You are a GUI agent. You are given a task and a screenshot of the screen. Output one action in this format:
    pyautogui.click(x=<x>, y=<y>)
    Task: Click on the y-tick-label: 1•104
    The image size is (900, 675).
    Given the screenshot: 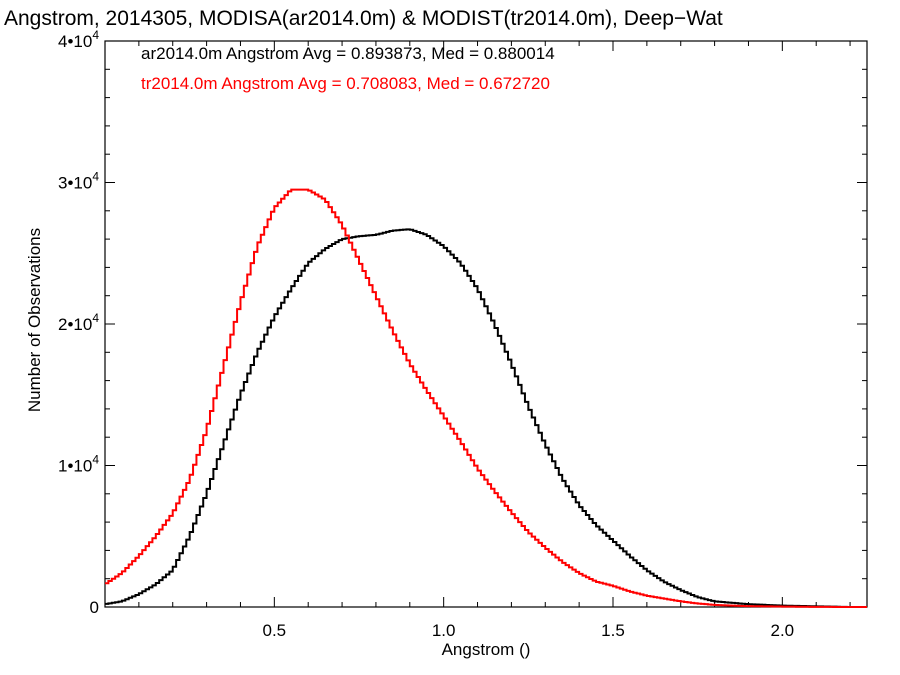 What is the action you would take?
    pyautogui.click(x=78, y=464)
    